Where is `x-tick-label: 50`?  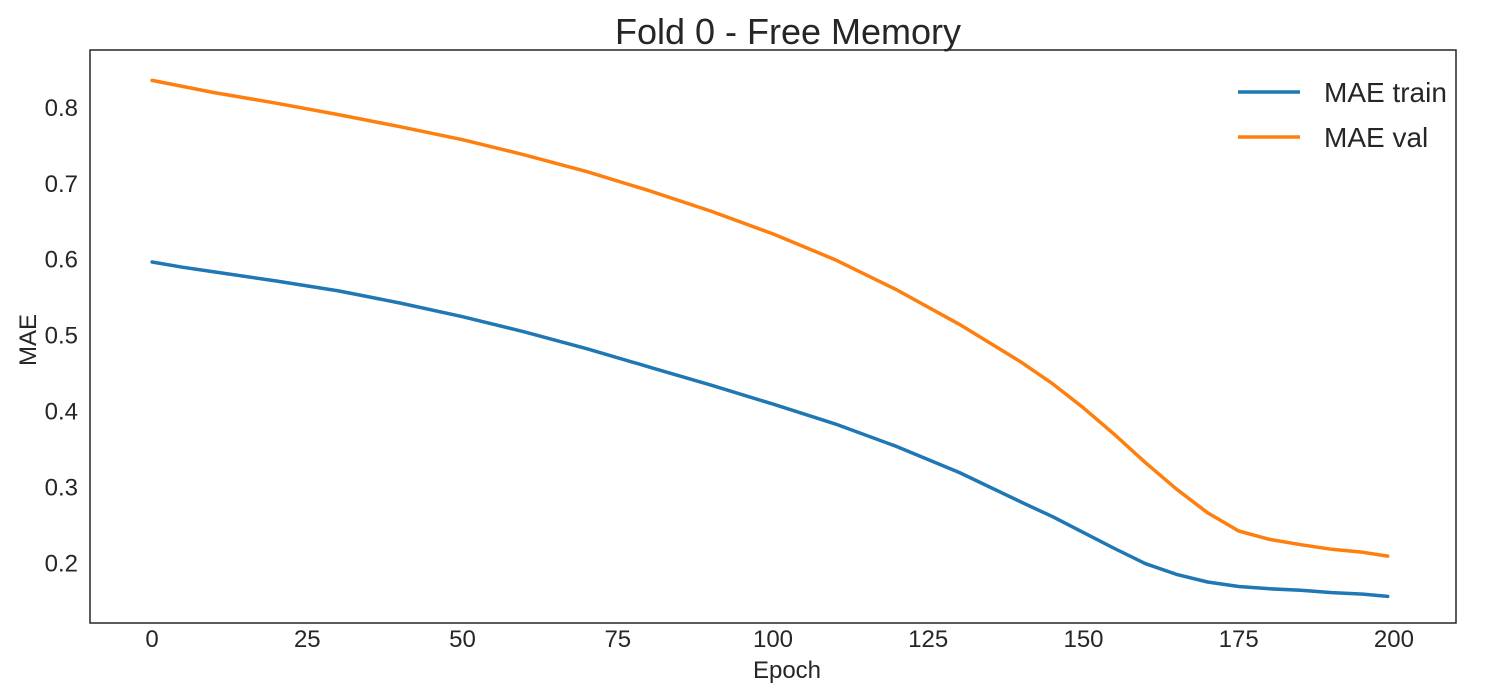
x-tick-label: 50 is located at coordinates (462, 639).